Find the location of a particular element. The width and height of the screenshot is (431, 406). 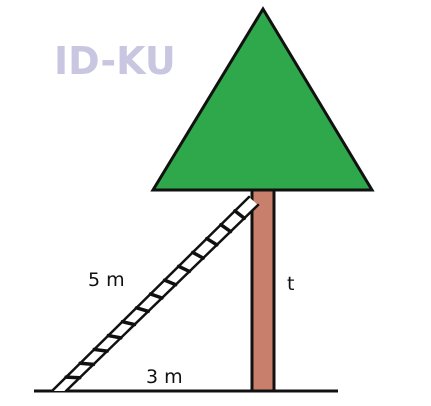

ground-distance-label: 3 m is located at coordinates (164, 377).